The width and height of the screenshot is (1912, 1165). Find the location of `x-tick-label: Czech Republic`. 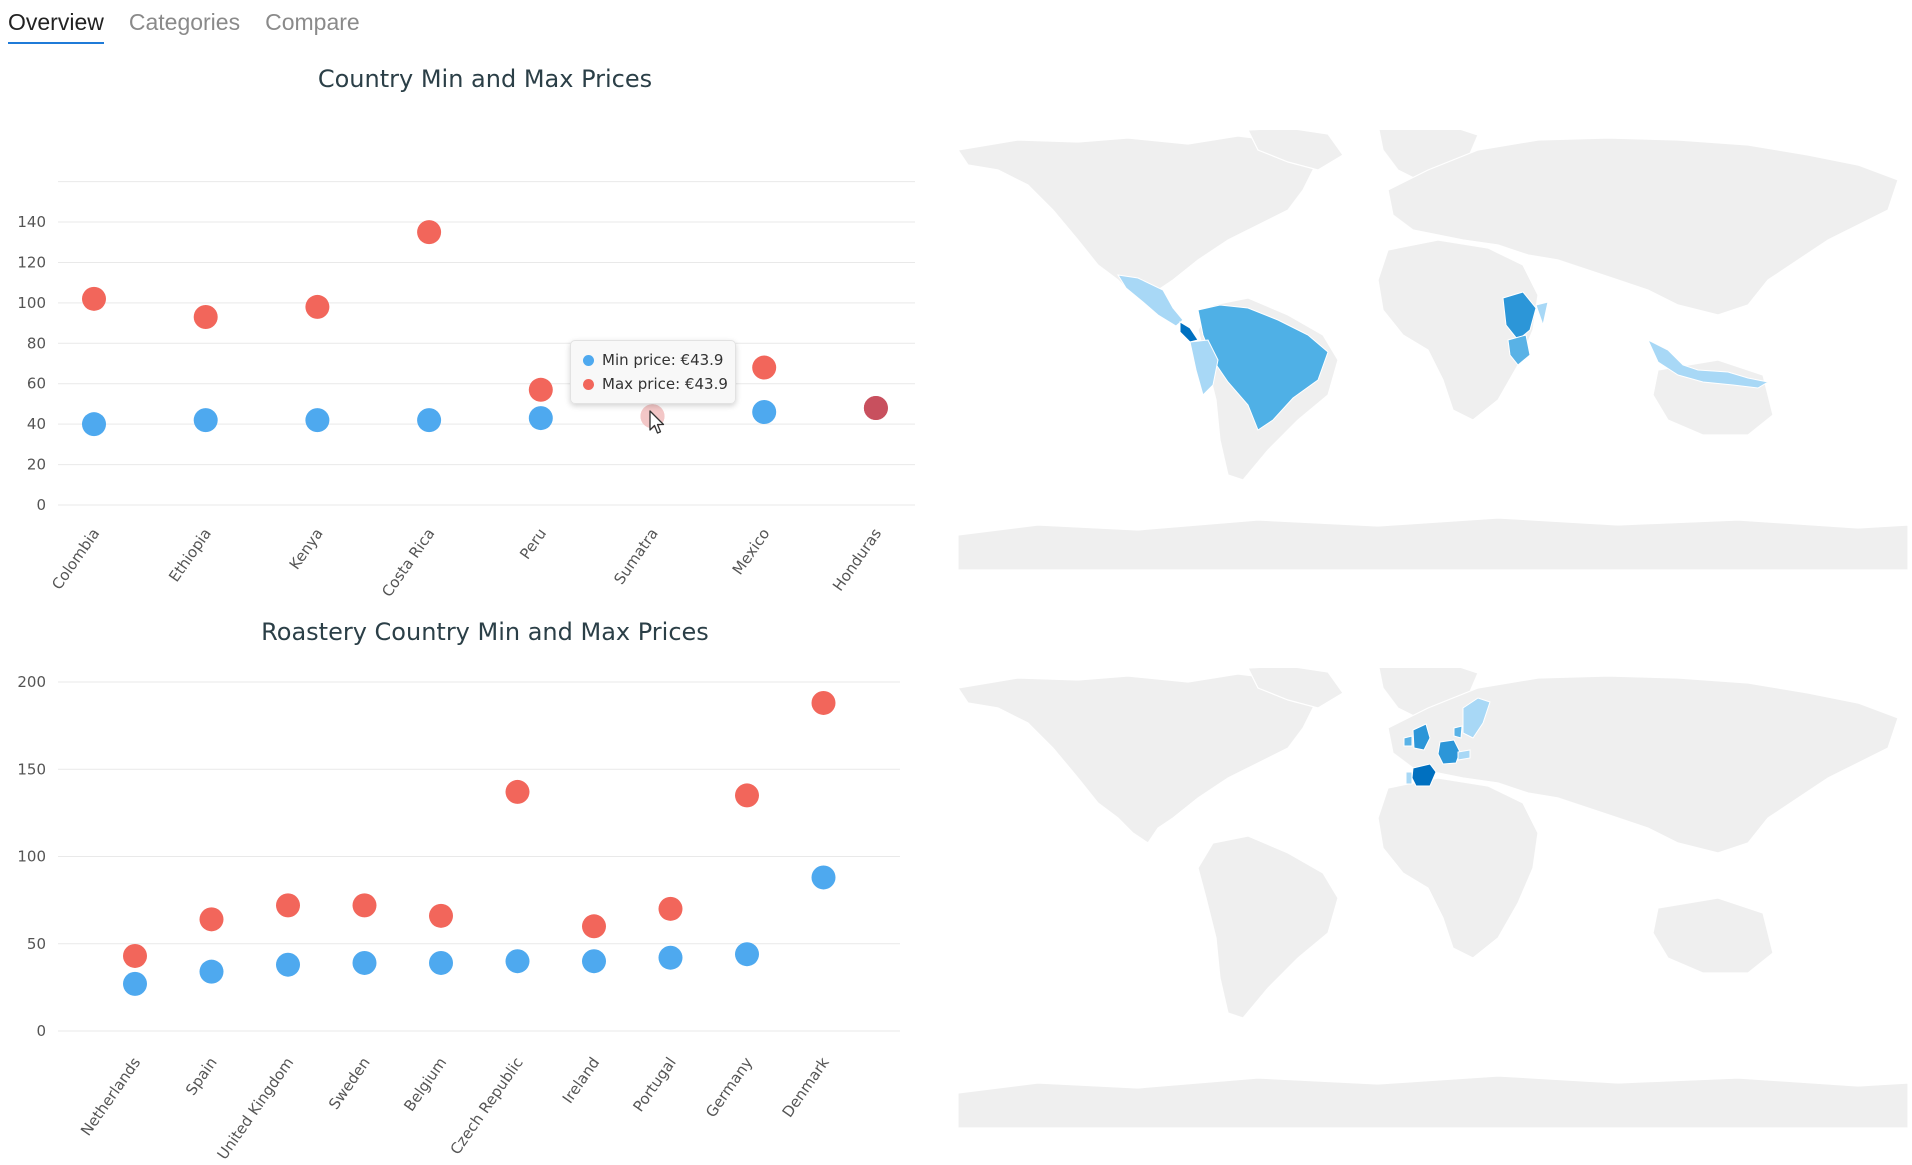

x-tick-label: Czech Republic is located at coordinates (487, 1106).